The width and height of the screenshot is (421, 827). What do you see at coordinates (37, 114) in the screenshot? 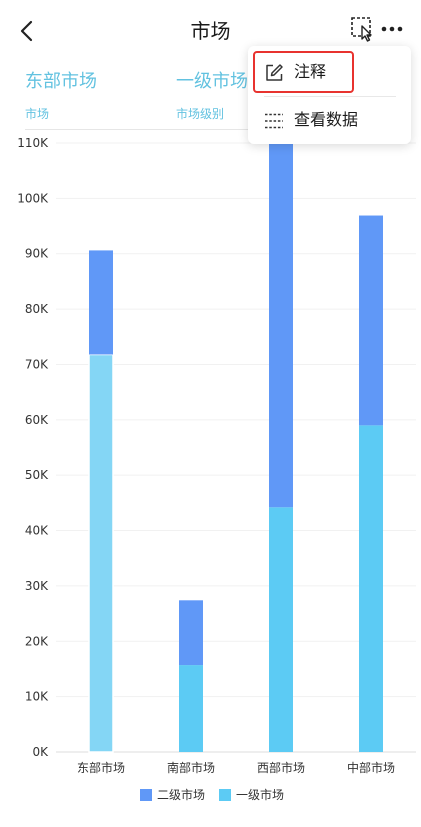
I see `summary-label: 市场` at bounding box center [37, 114].